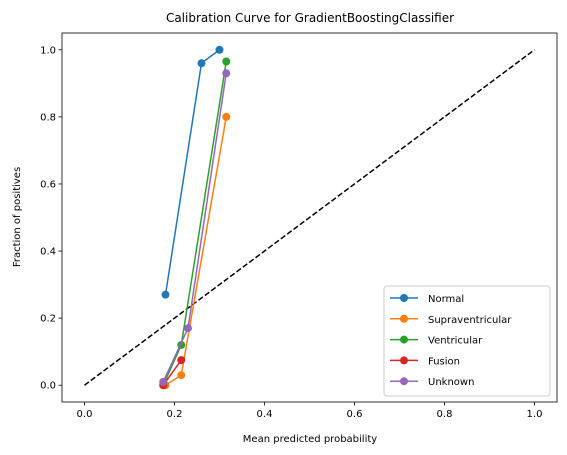 This screenshot has height=455, width=567. I want to click on y-tick-label: 0.0, so click(48, 386).